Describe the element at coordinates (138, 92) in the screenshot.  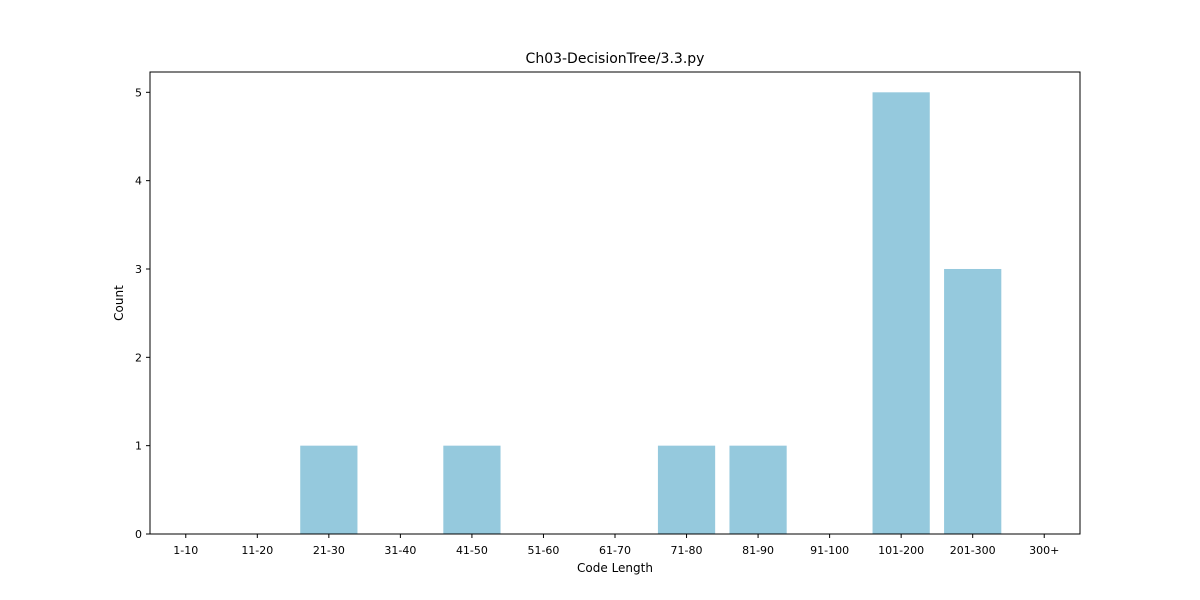
I see `y-tick-label: 5` at that location.